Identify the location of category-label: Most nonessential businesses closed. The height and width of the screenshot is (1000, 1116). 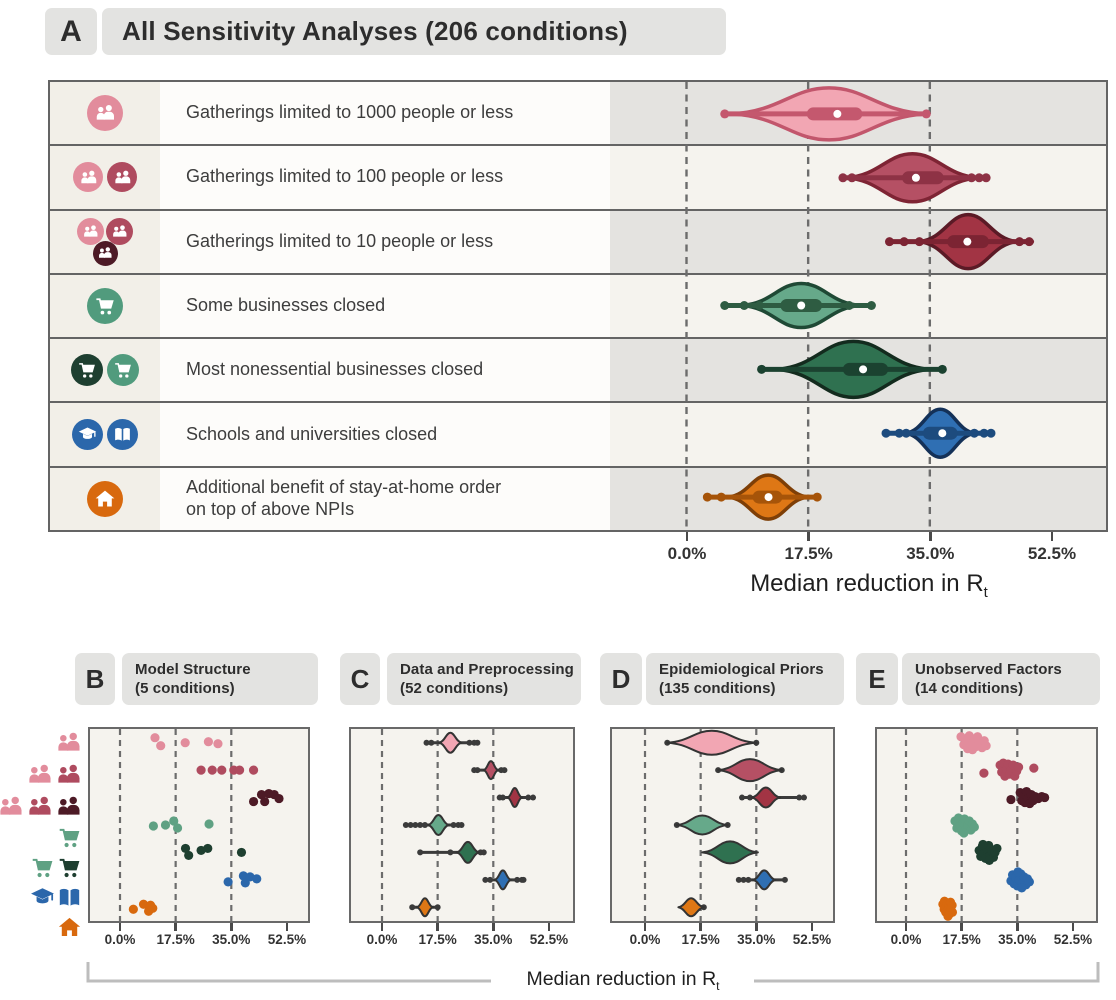
(385, 370).